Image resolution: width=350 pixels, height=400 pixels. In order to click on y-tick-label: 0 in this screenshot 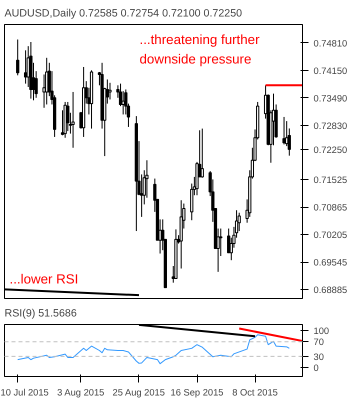, I will do `click(316, 367)`.